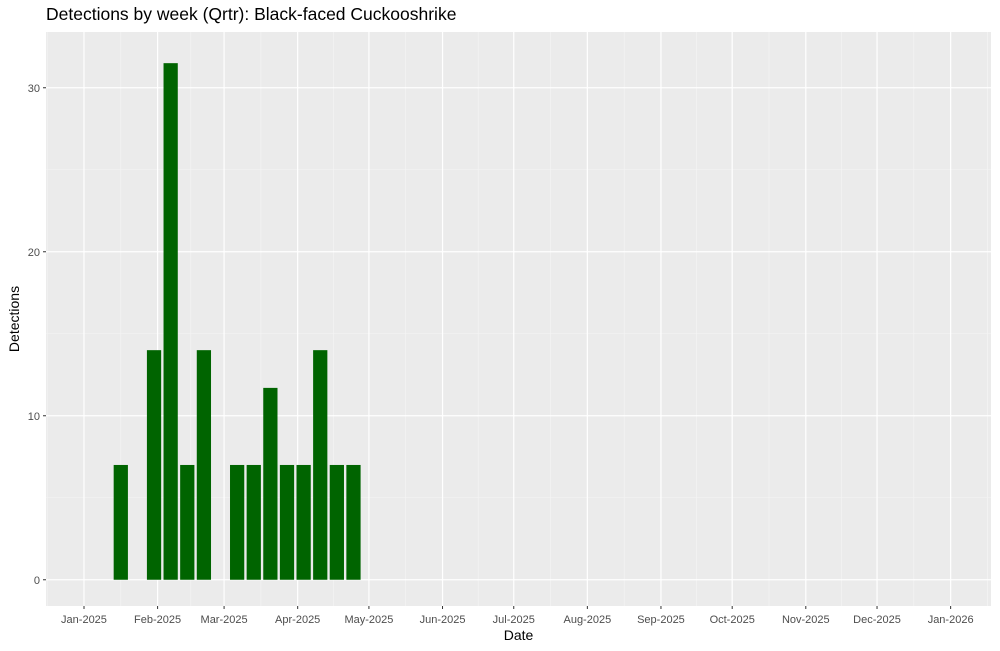 This screenshot has height=651, width=1000. What do you see at coordinates (34, 89) in the screenshot?
I see `y-tick-label: 30` at bounding box center [34, 89].